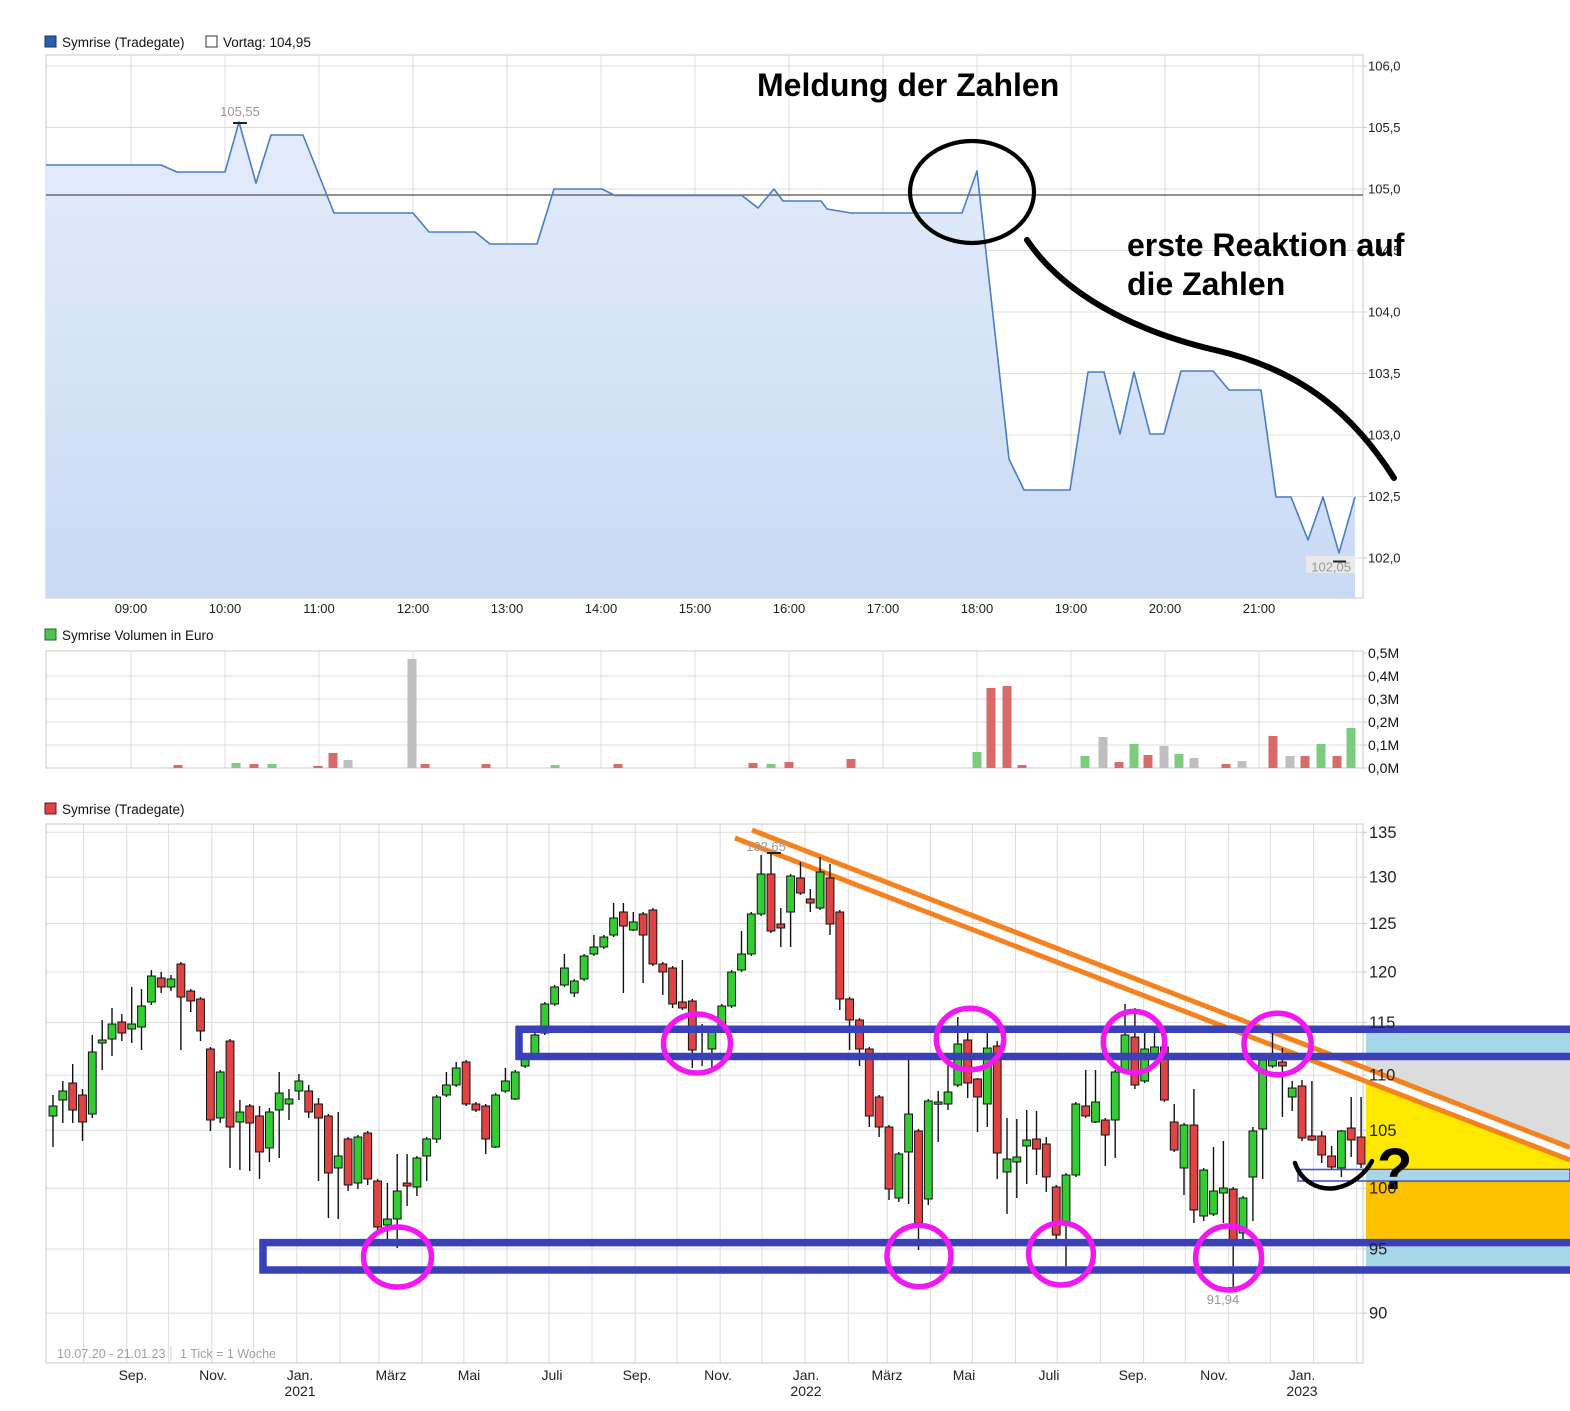  Describe the element at coordinates (1384, 496) in the screenshot. I see `svg-text: 102,5` at that location.